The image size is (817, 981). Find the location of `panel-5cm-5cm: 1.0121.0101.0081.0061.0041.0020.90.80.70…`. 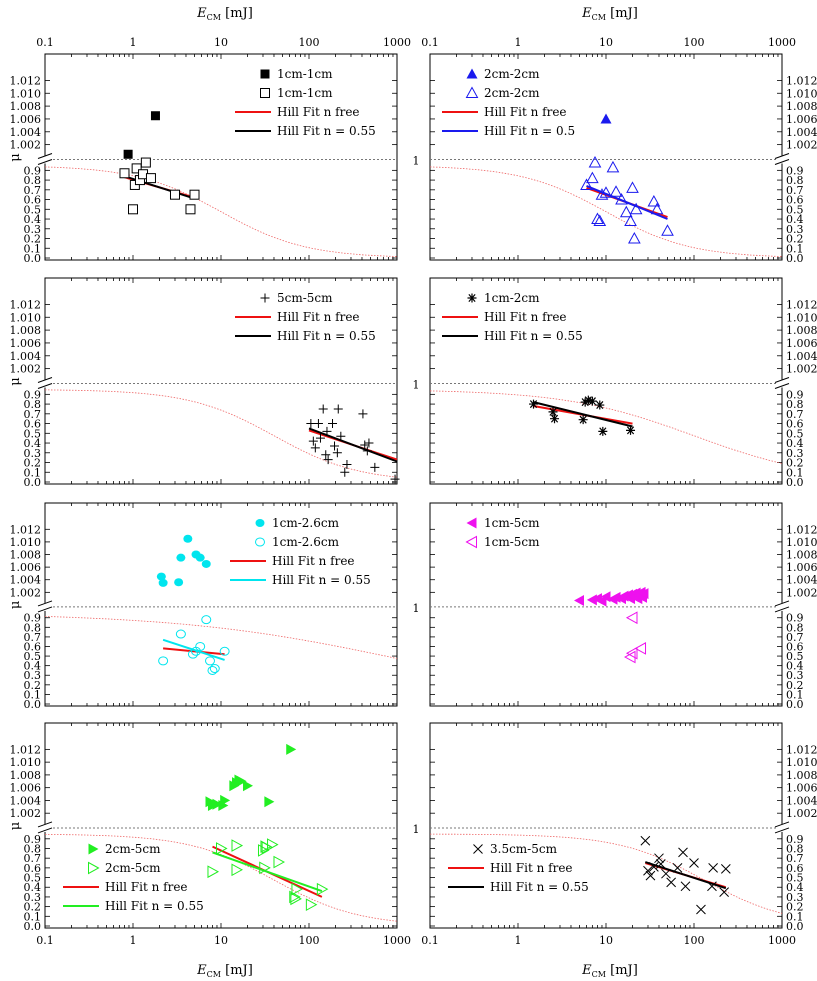

panel-5cm-5cm: 1.0121.0101.0081.0061.0041.0020.90.80.70… is located at coordinates (204, 383).